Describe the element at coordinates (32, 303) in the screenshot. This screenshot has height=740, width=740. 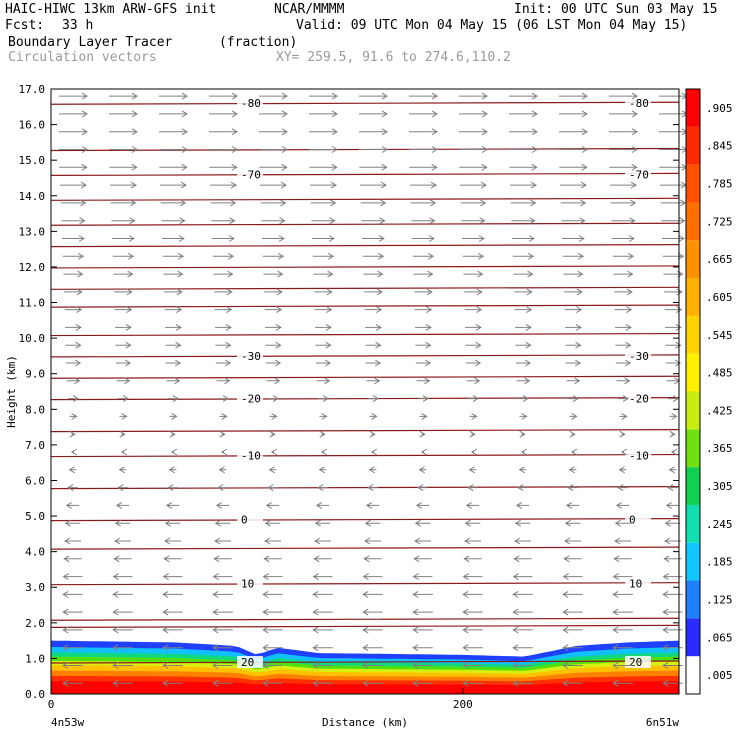
I see `y-tick-label: 11.0` at that location.